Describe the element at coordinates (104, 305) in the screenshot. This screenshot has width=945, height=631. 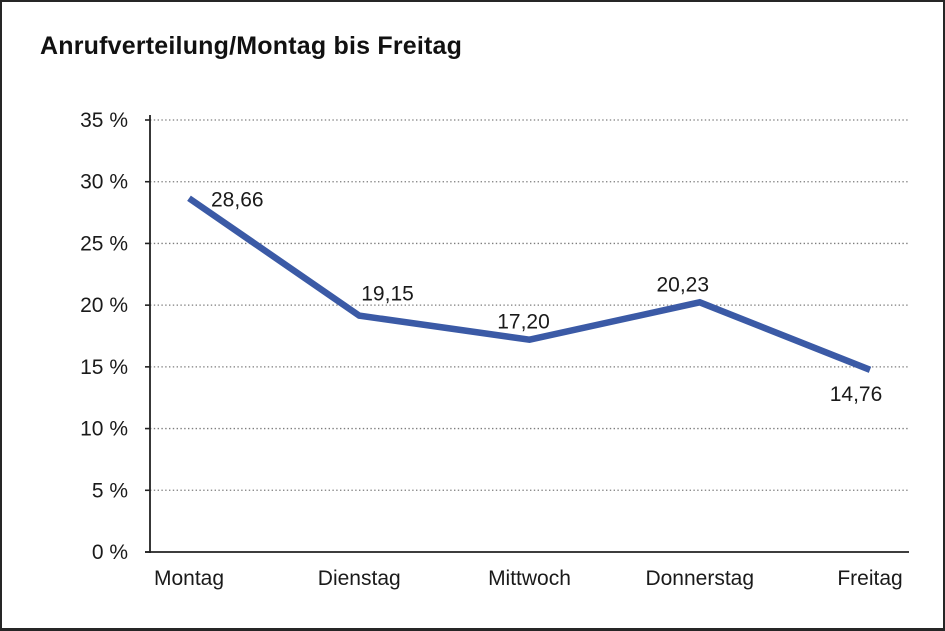
I see `y-axis-label: 20 %` at that location.